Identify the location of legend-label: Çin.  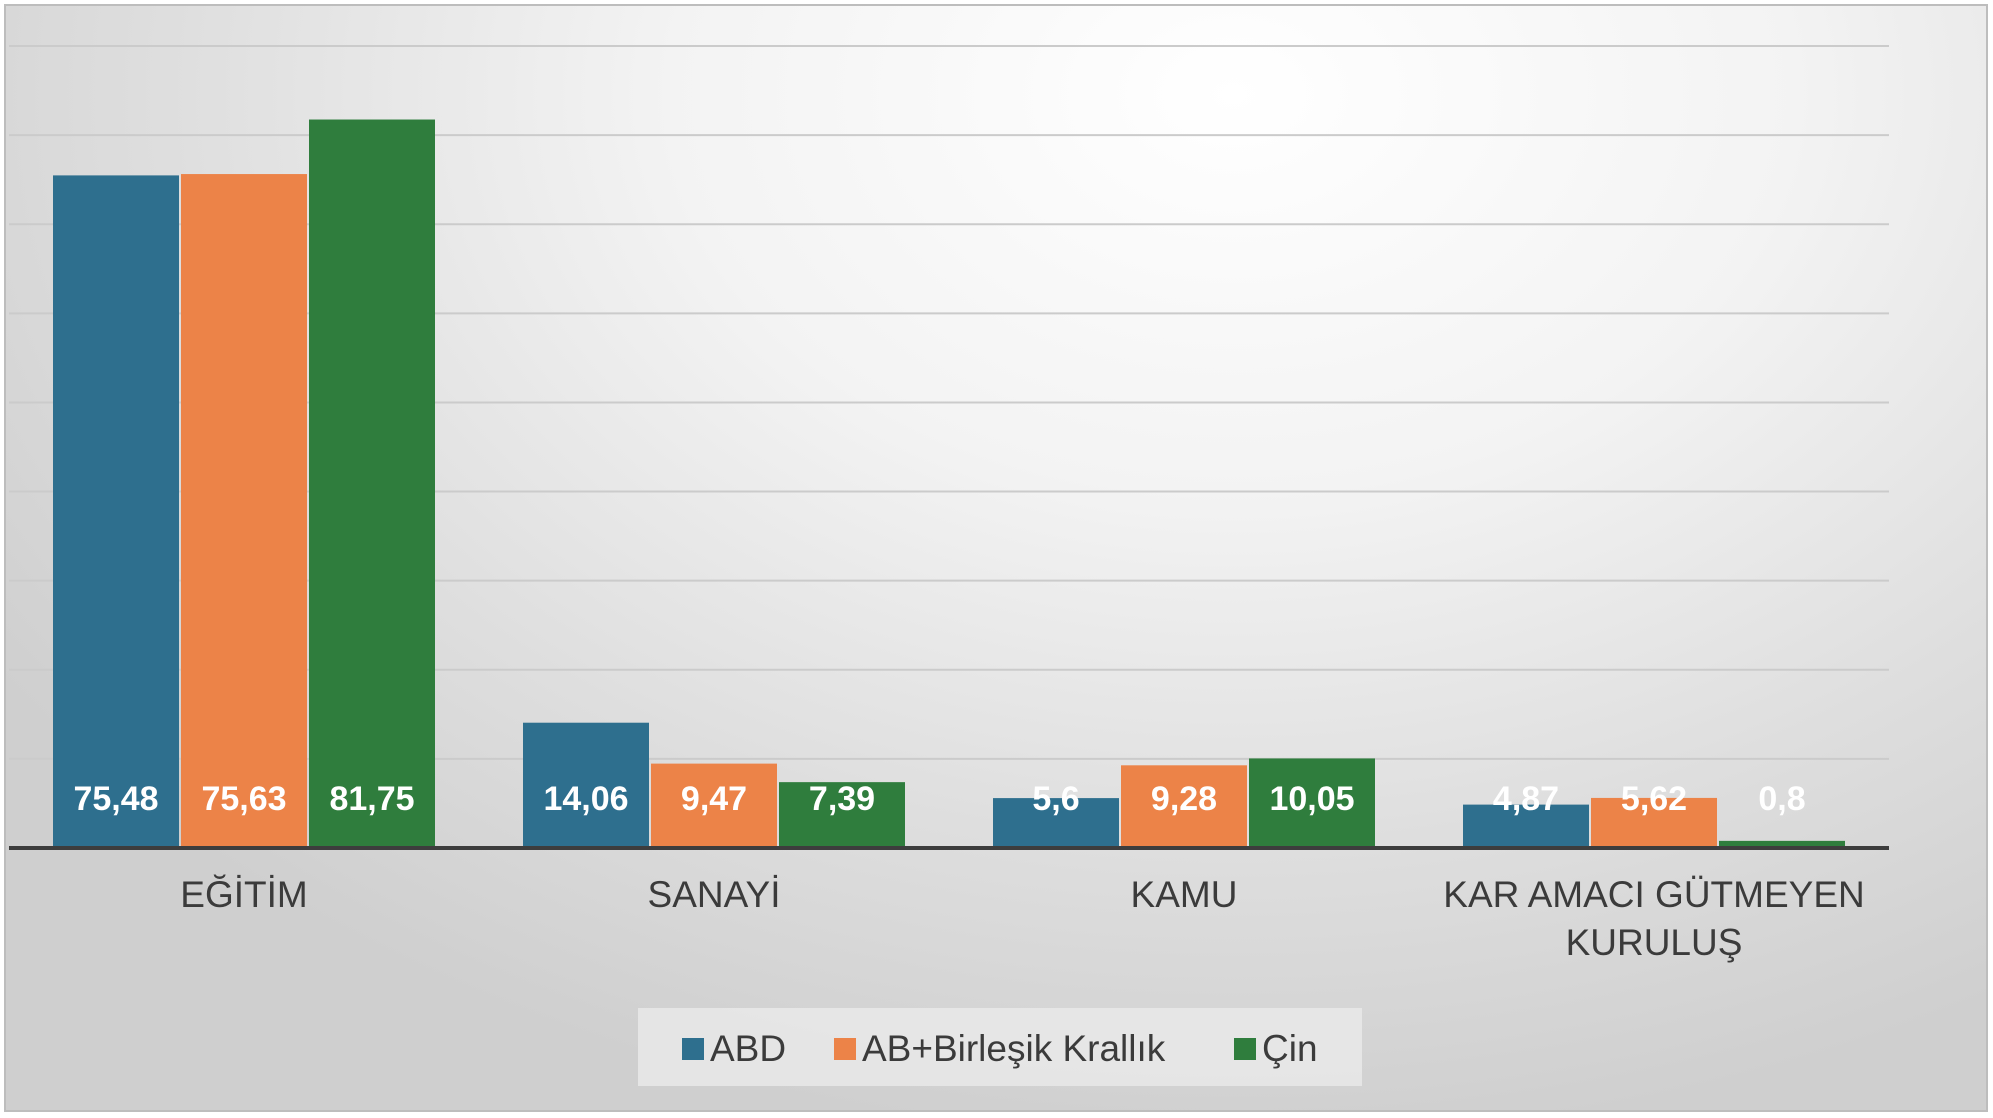
(1290, 1048).